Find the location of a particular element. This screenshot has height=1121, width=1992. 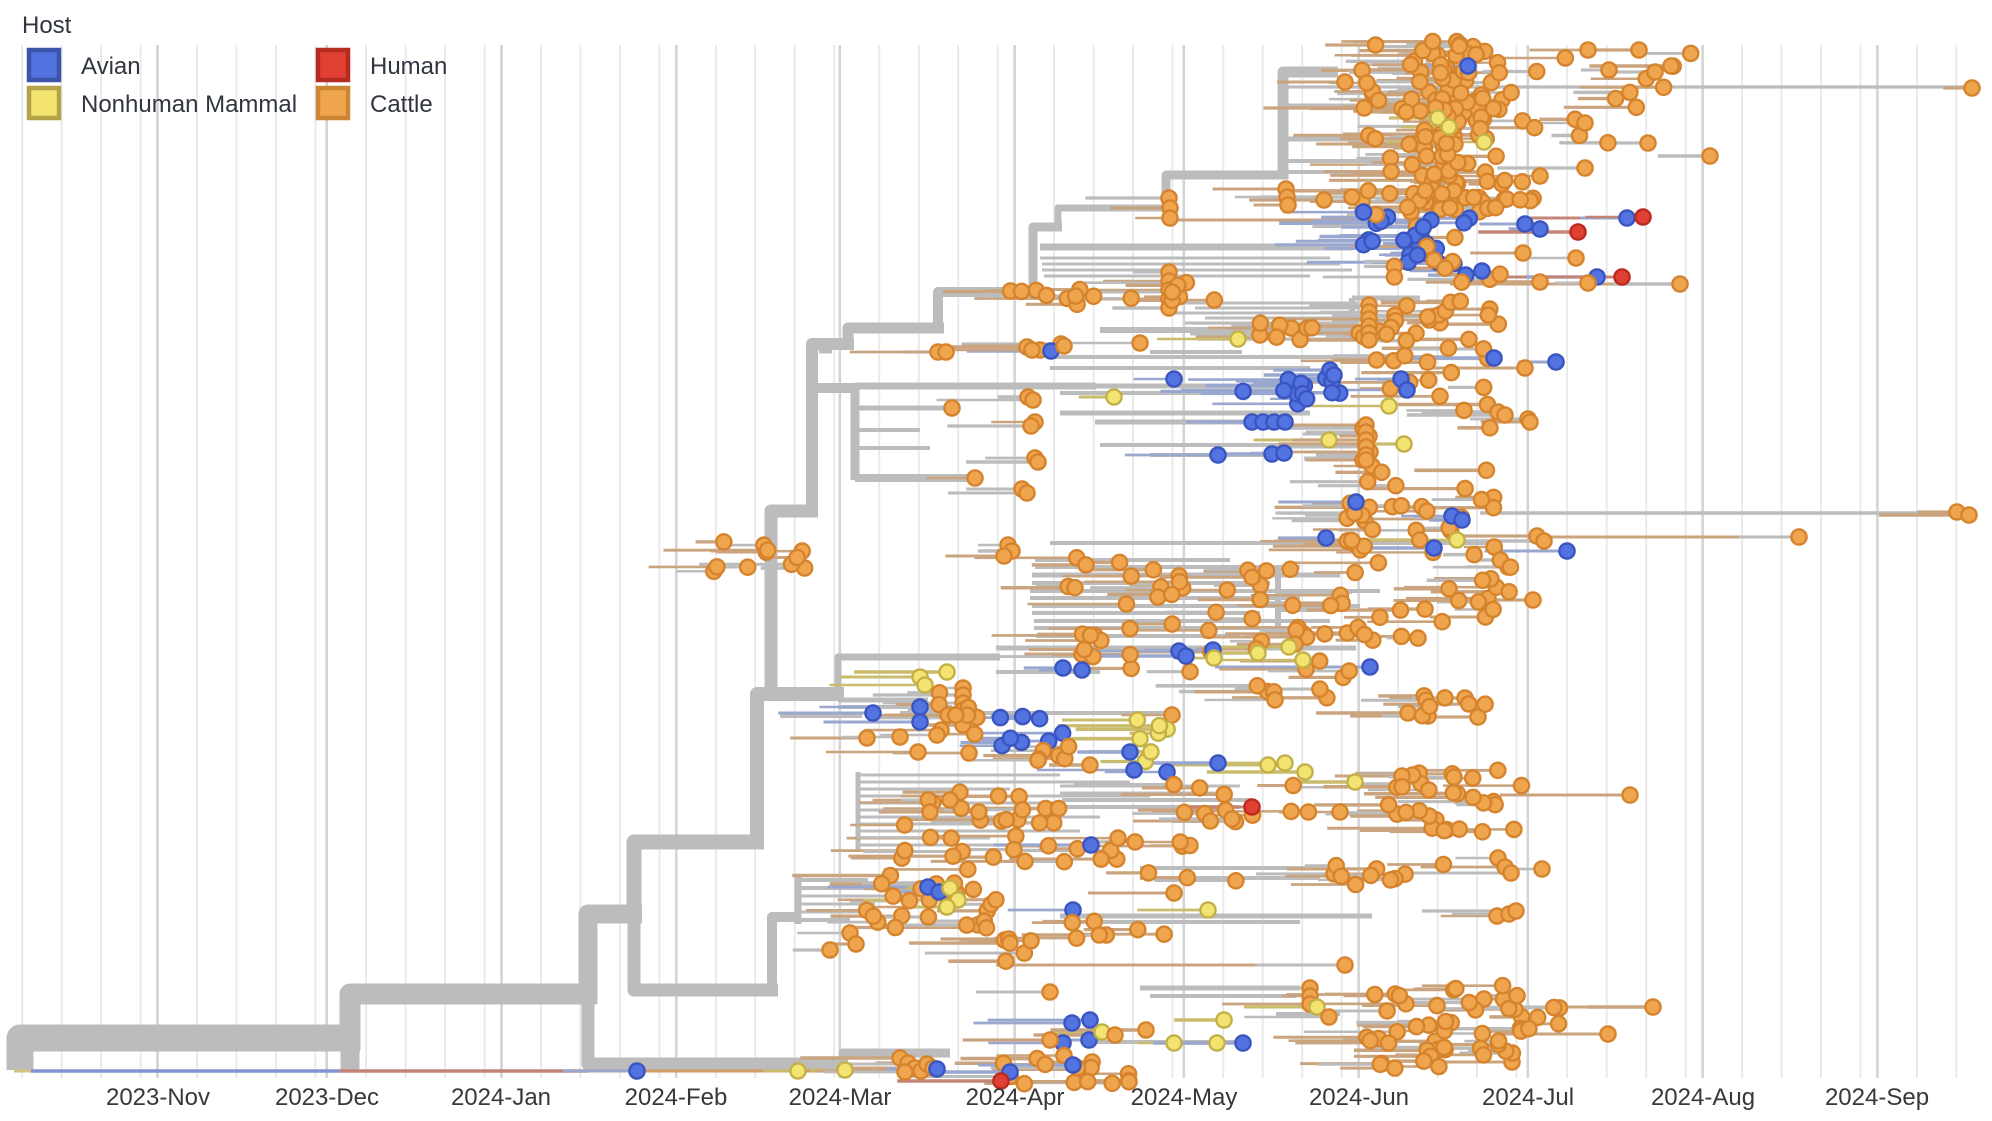

svg-text: 2023-Dec is located at coordinates (327, 1097).